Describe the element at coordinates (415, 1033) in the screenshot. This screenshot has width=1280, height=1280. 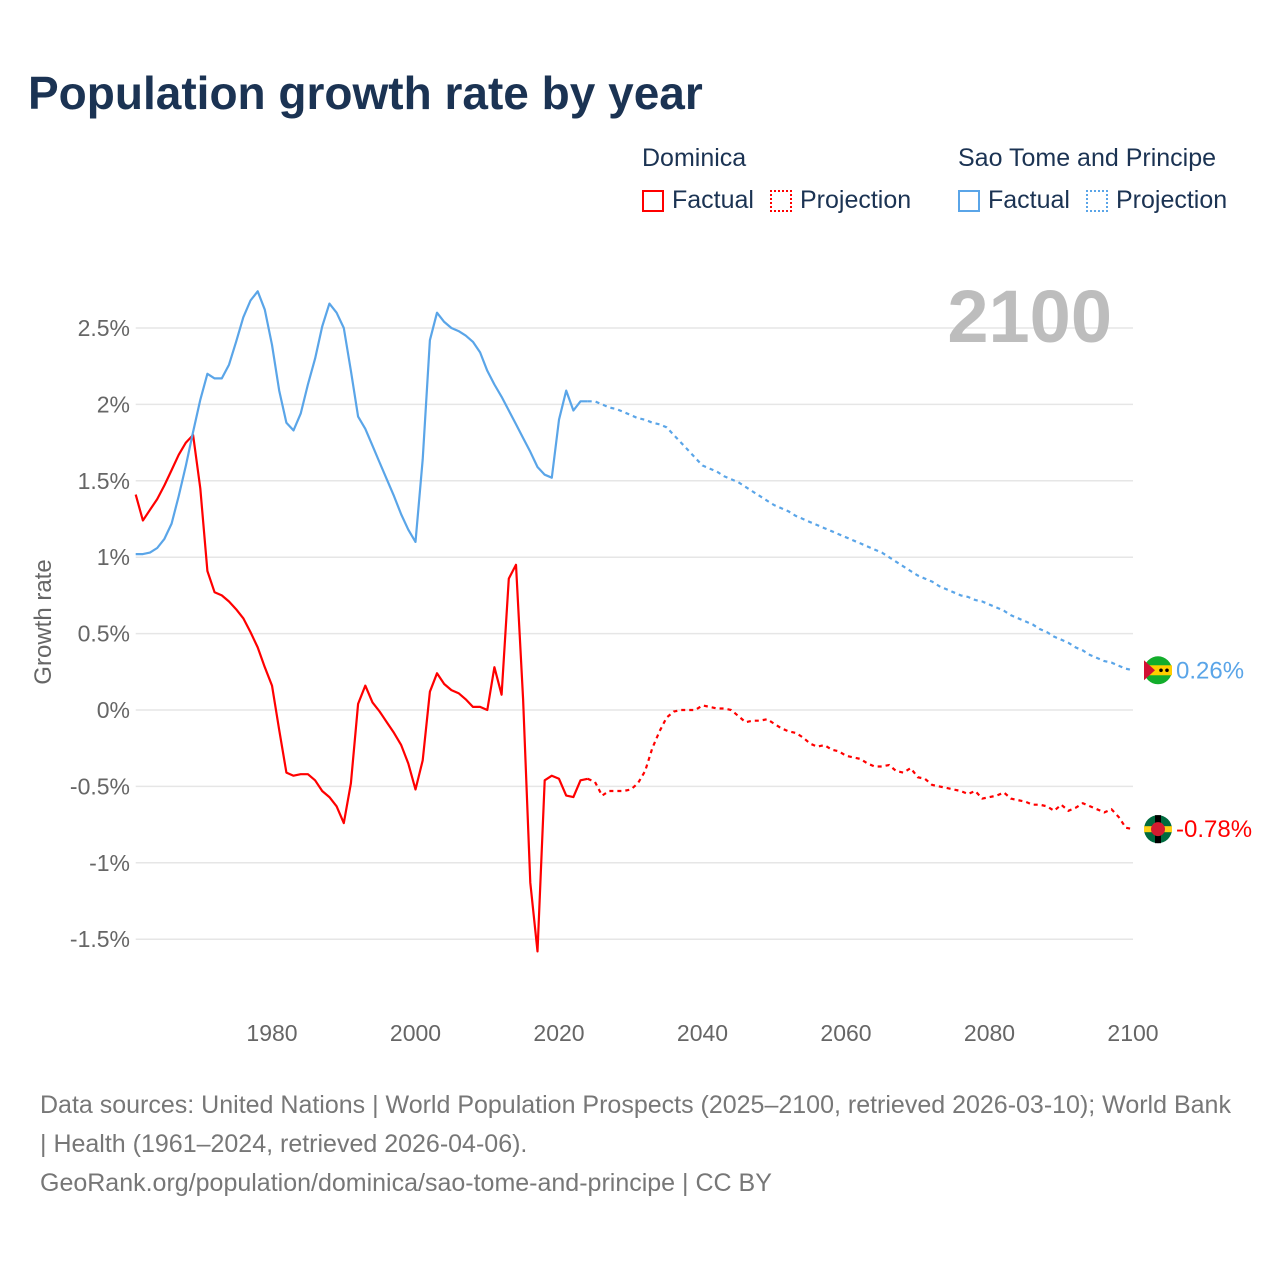
I see `x-tick-label: 2000` at that location.